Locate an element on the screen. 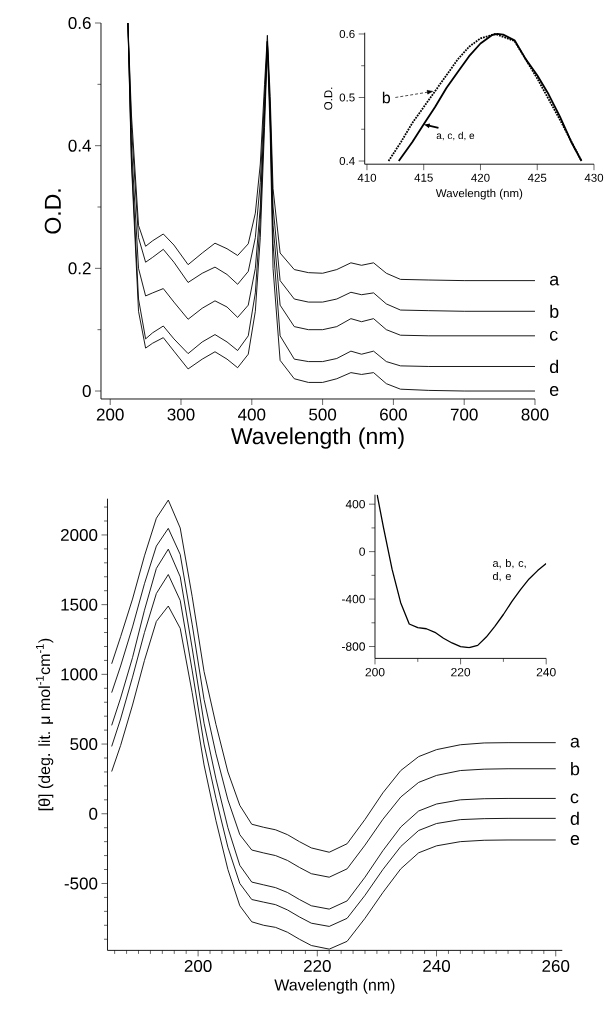 The width and height of the screenshot is (605, 1015). x-tick-label: 500 is located at coordinates (323, 414).